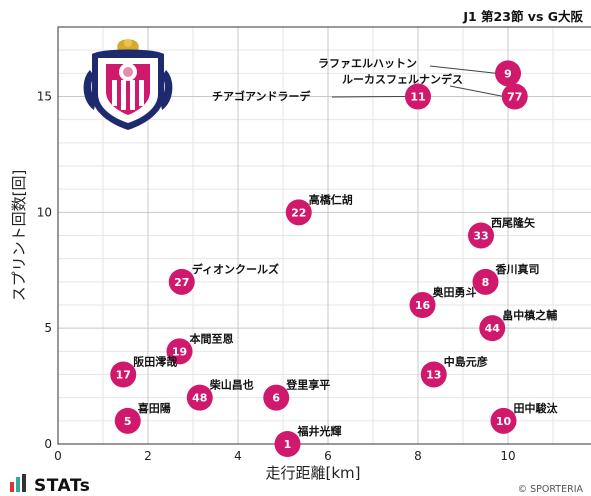  Describe the element at coordinates (319, 431) in the screenshot. I see `player-name-label: 福井光輝` at that location.